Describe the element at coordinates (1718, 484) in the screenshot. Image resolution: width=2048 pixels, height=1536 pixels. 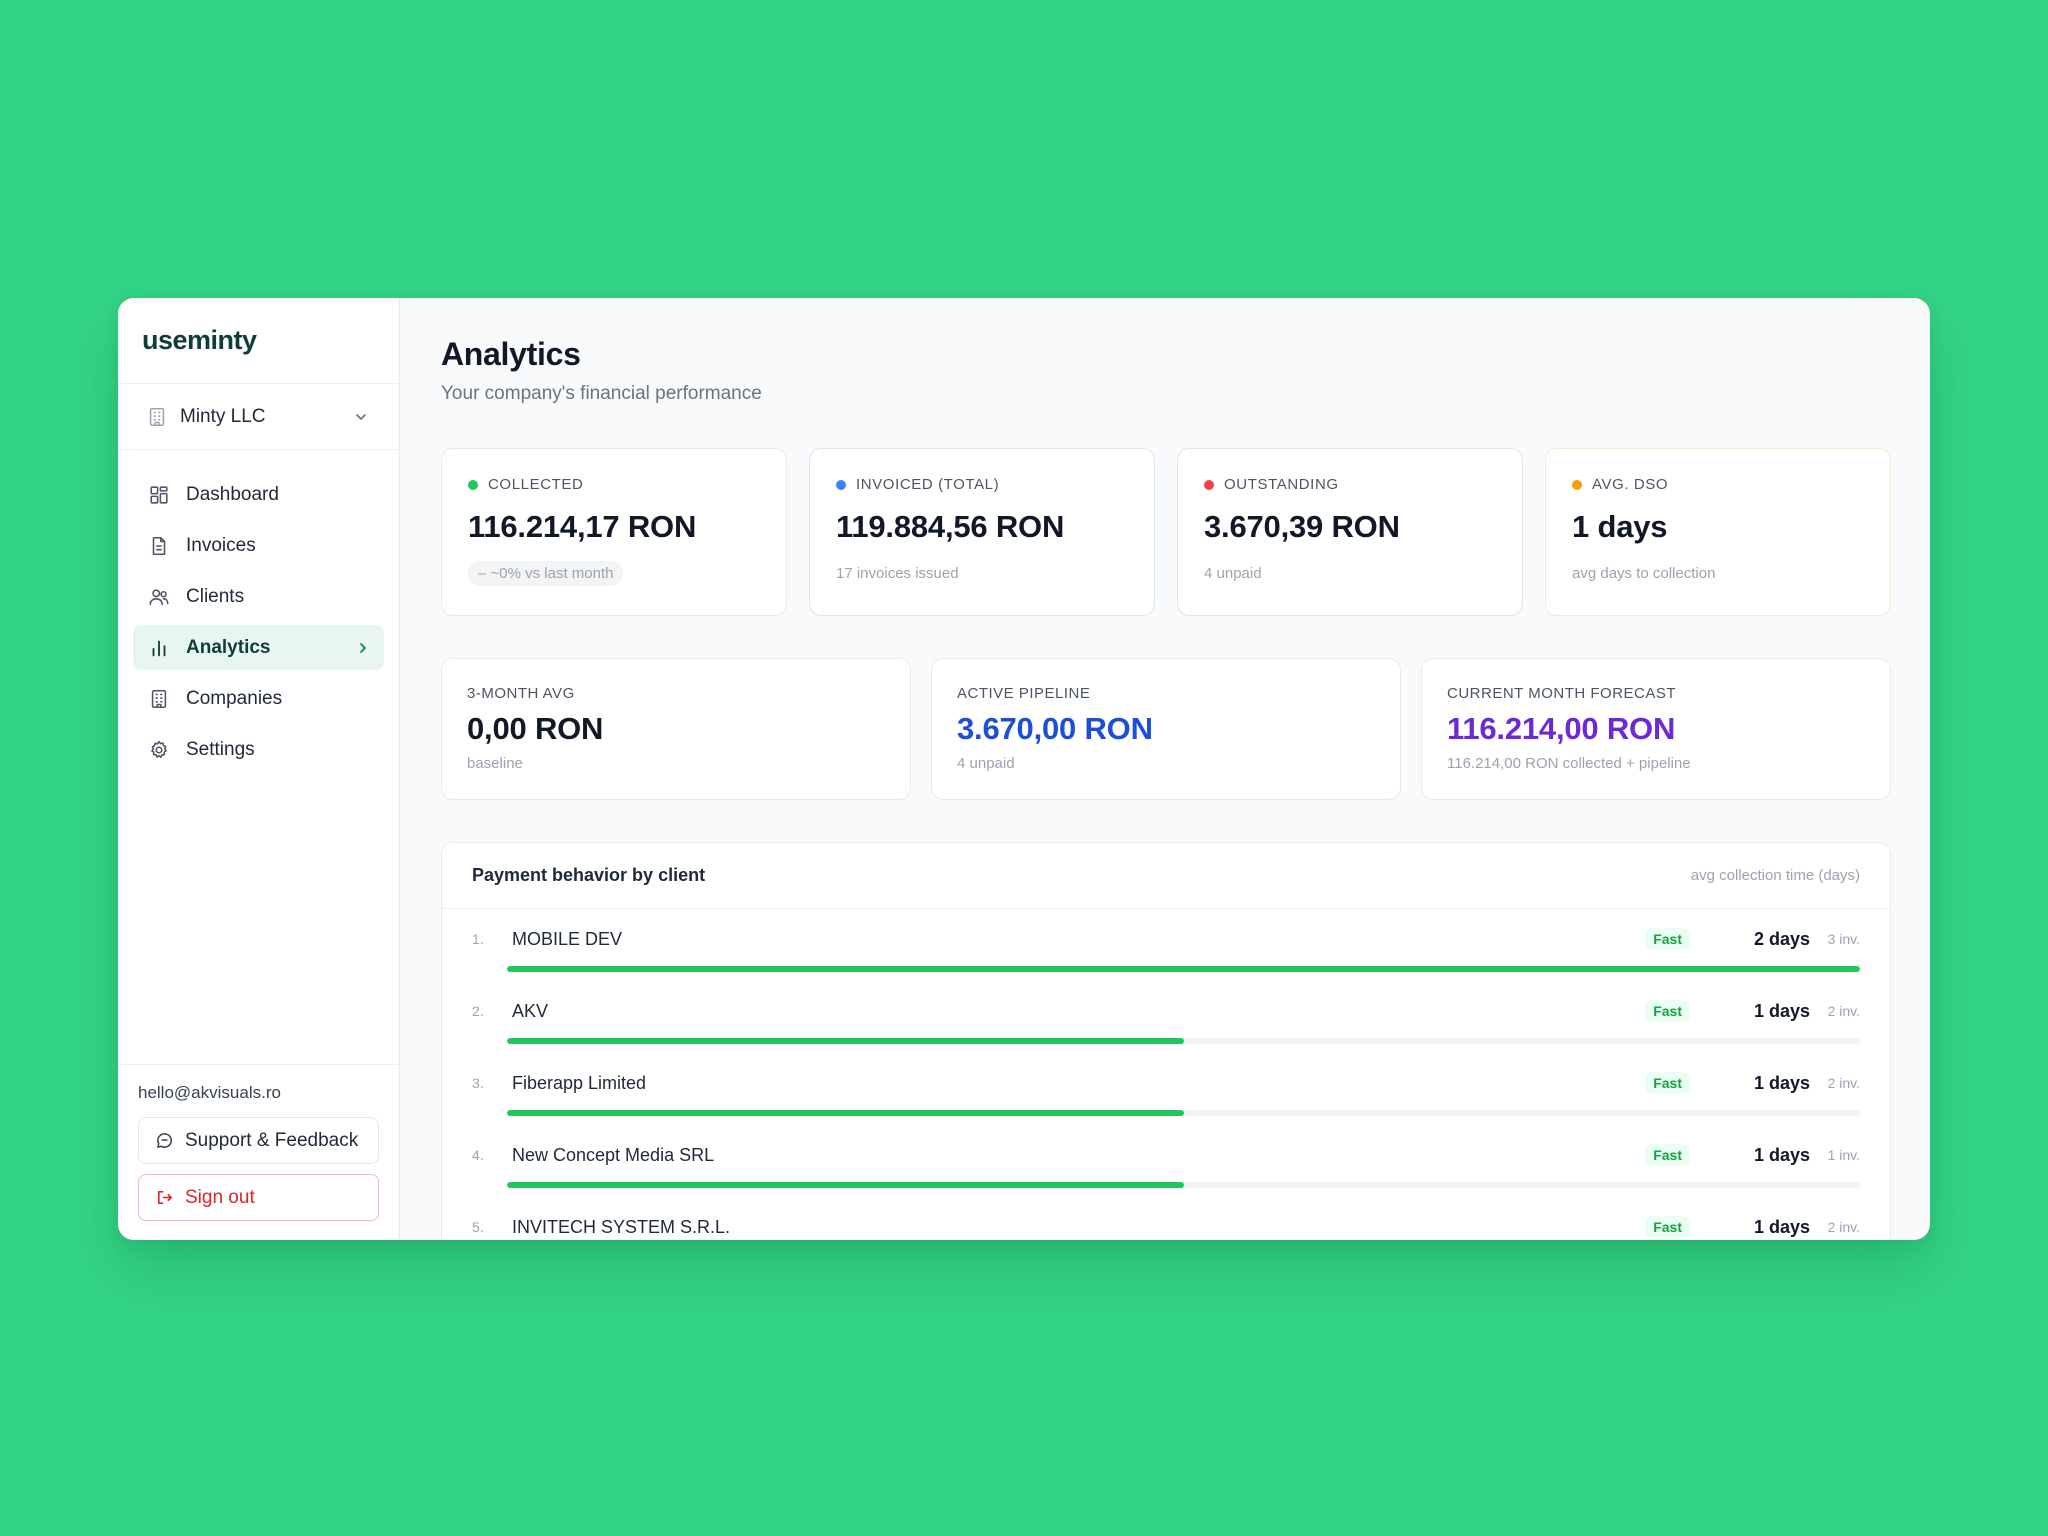
I see `stat-label-row: AVG. DSO` at that location.